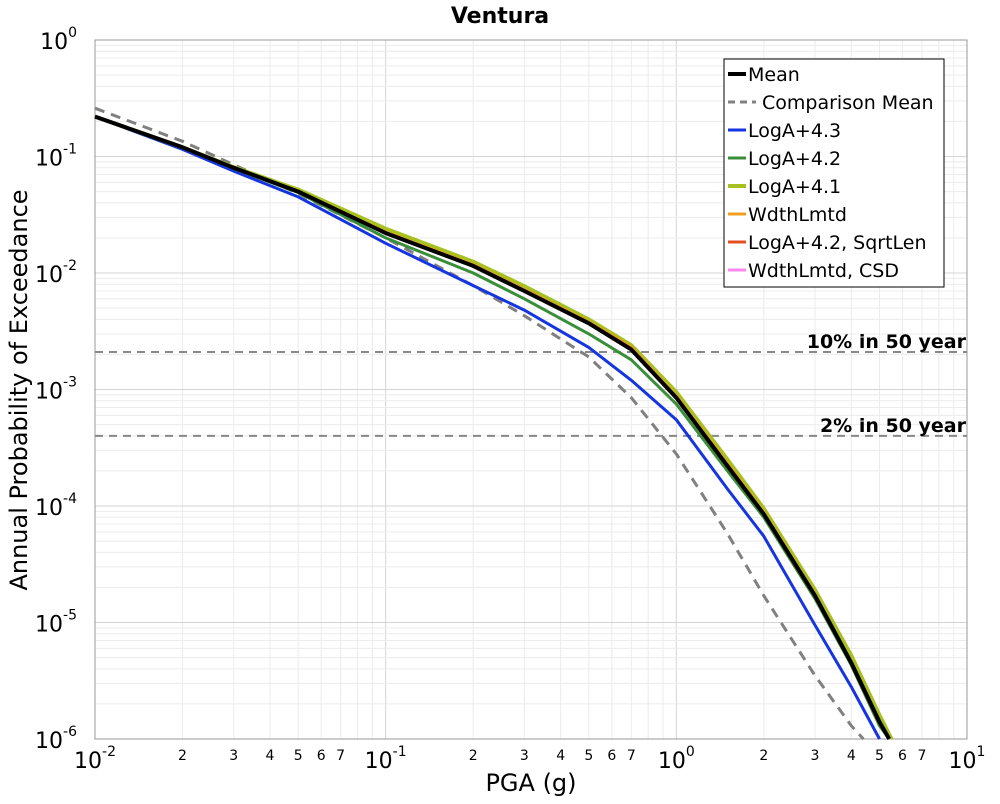 The height and width of the screenshot is (804, 1000). I want to click on x-tick-label: 10¹, so click(967, 759).